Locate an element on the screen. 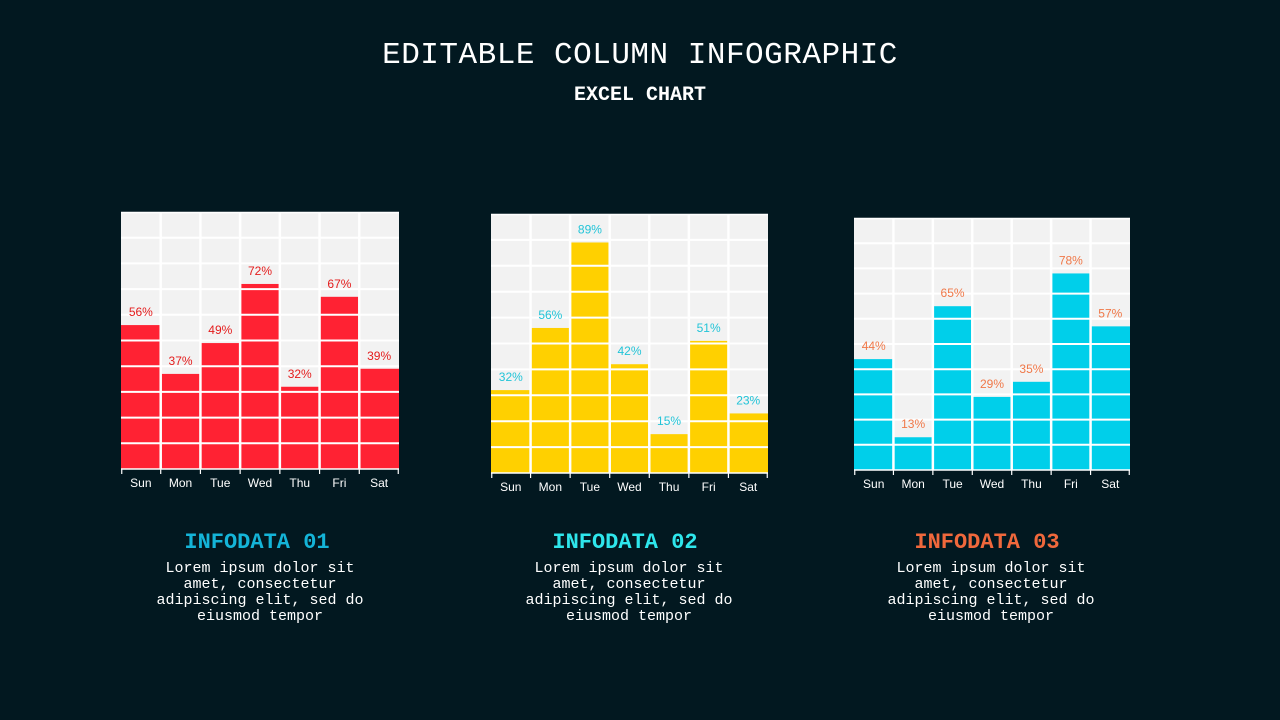 The width and height of the screenshot is (1280, 720). slide-title: EDITABLE COLUMN INFOGRAPHIC is located at coordinates (640, 55).